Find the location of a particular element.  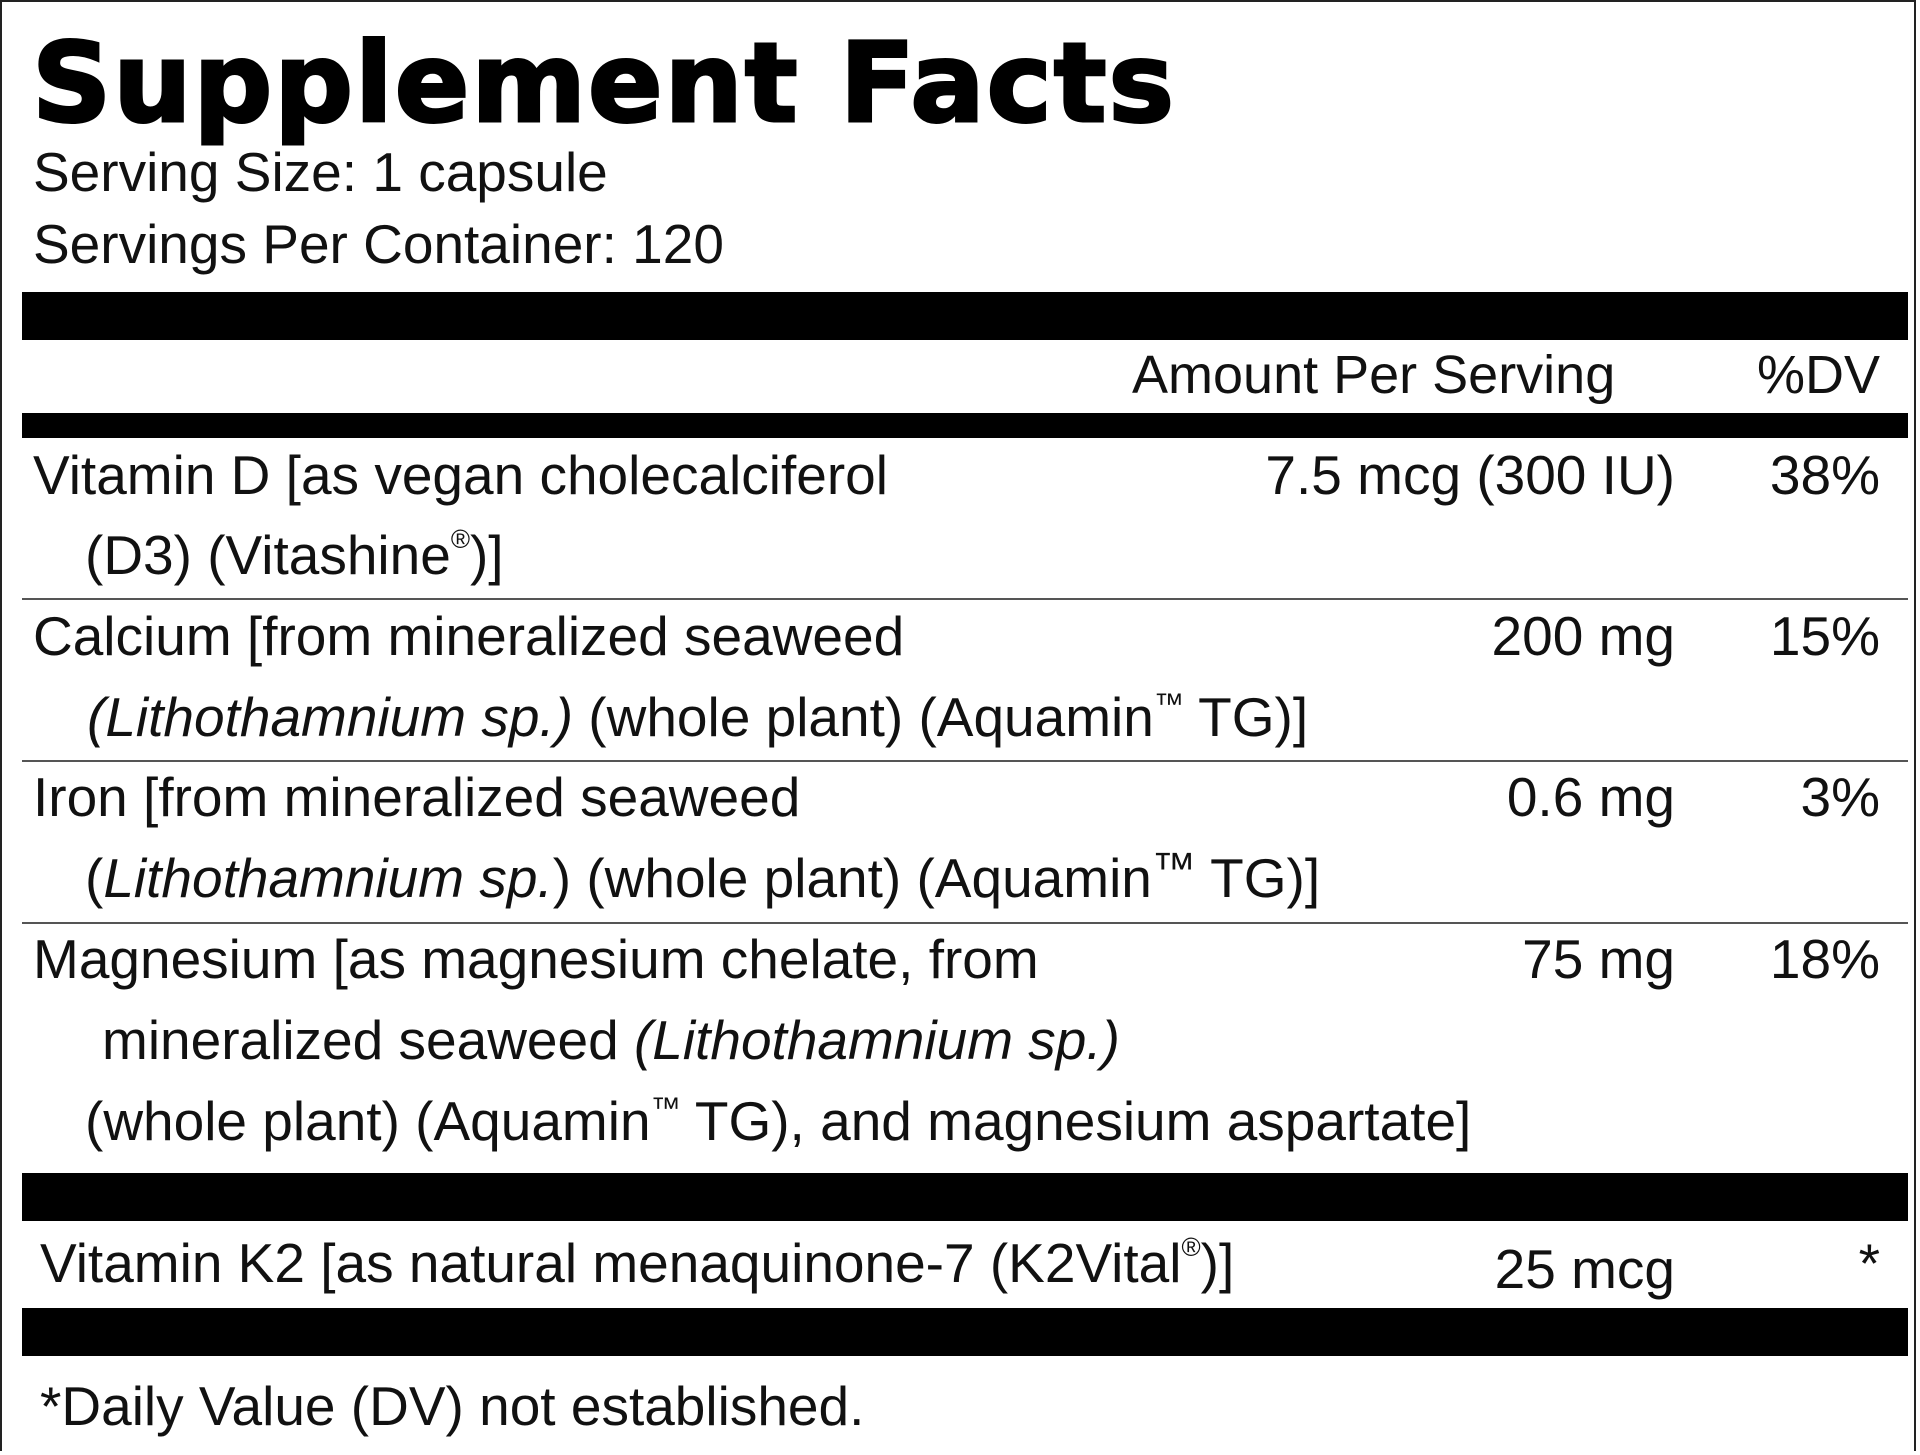

nutrient-name-line: Iron [from mineralized seaweed is located at coordinates (417, 797).